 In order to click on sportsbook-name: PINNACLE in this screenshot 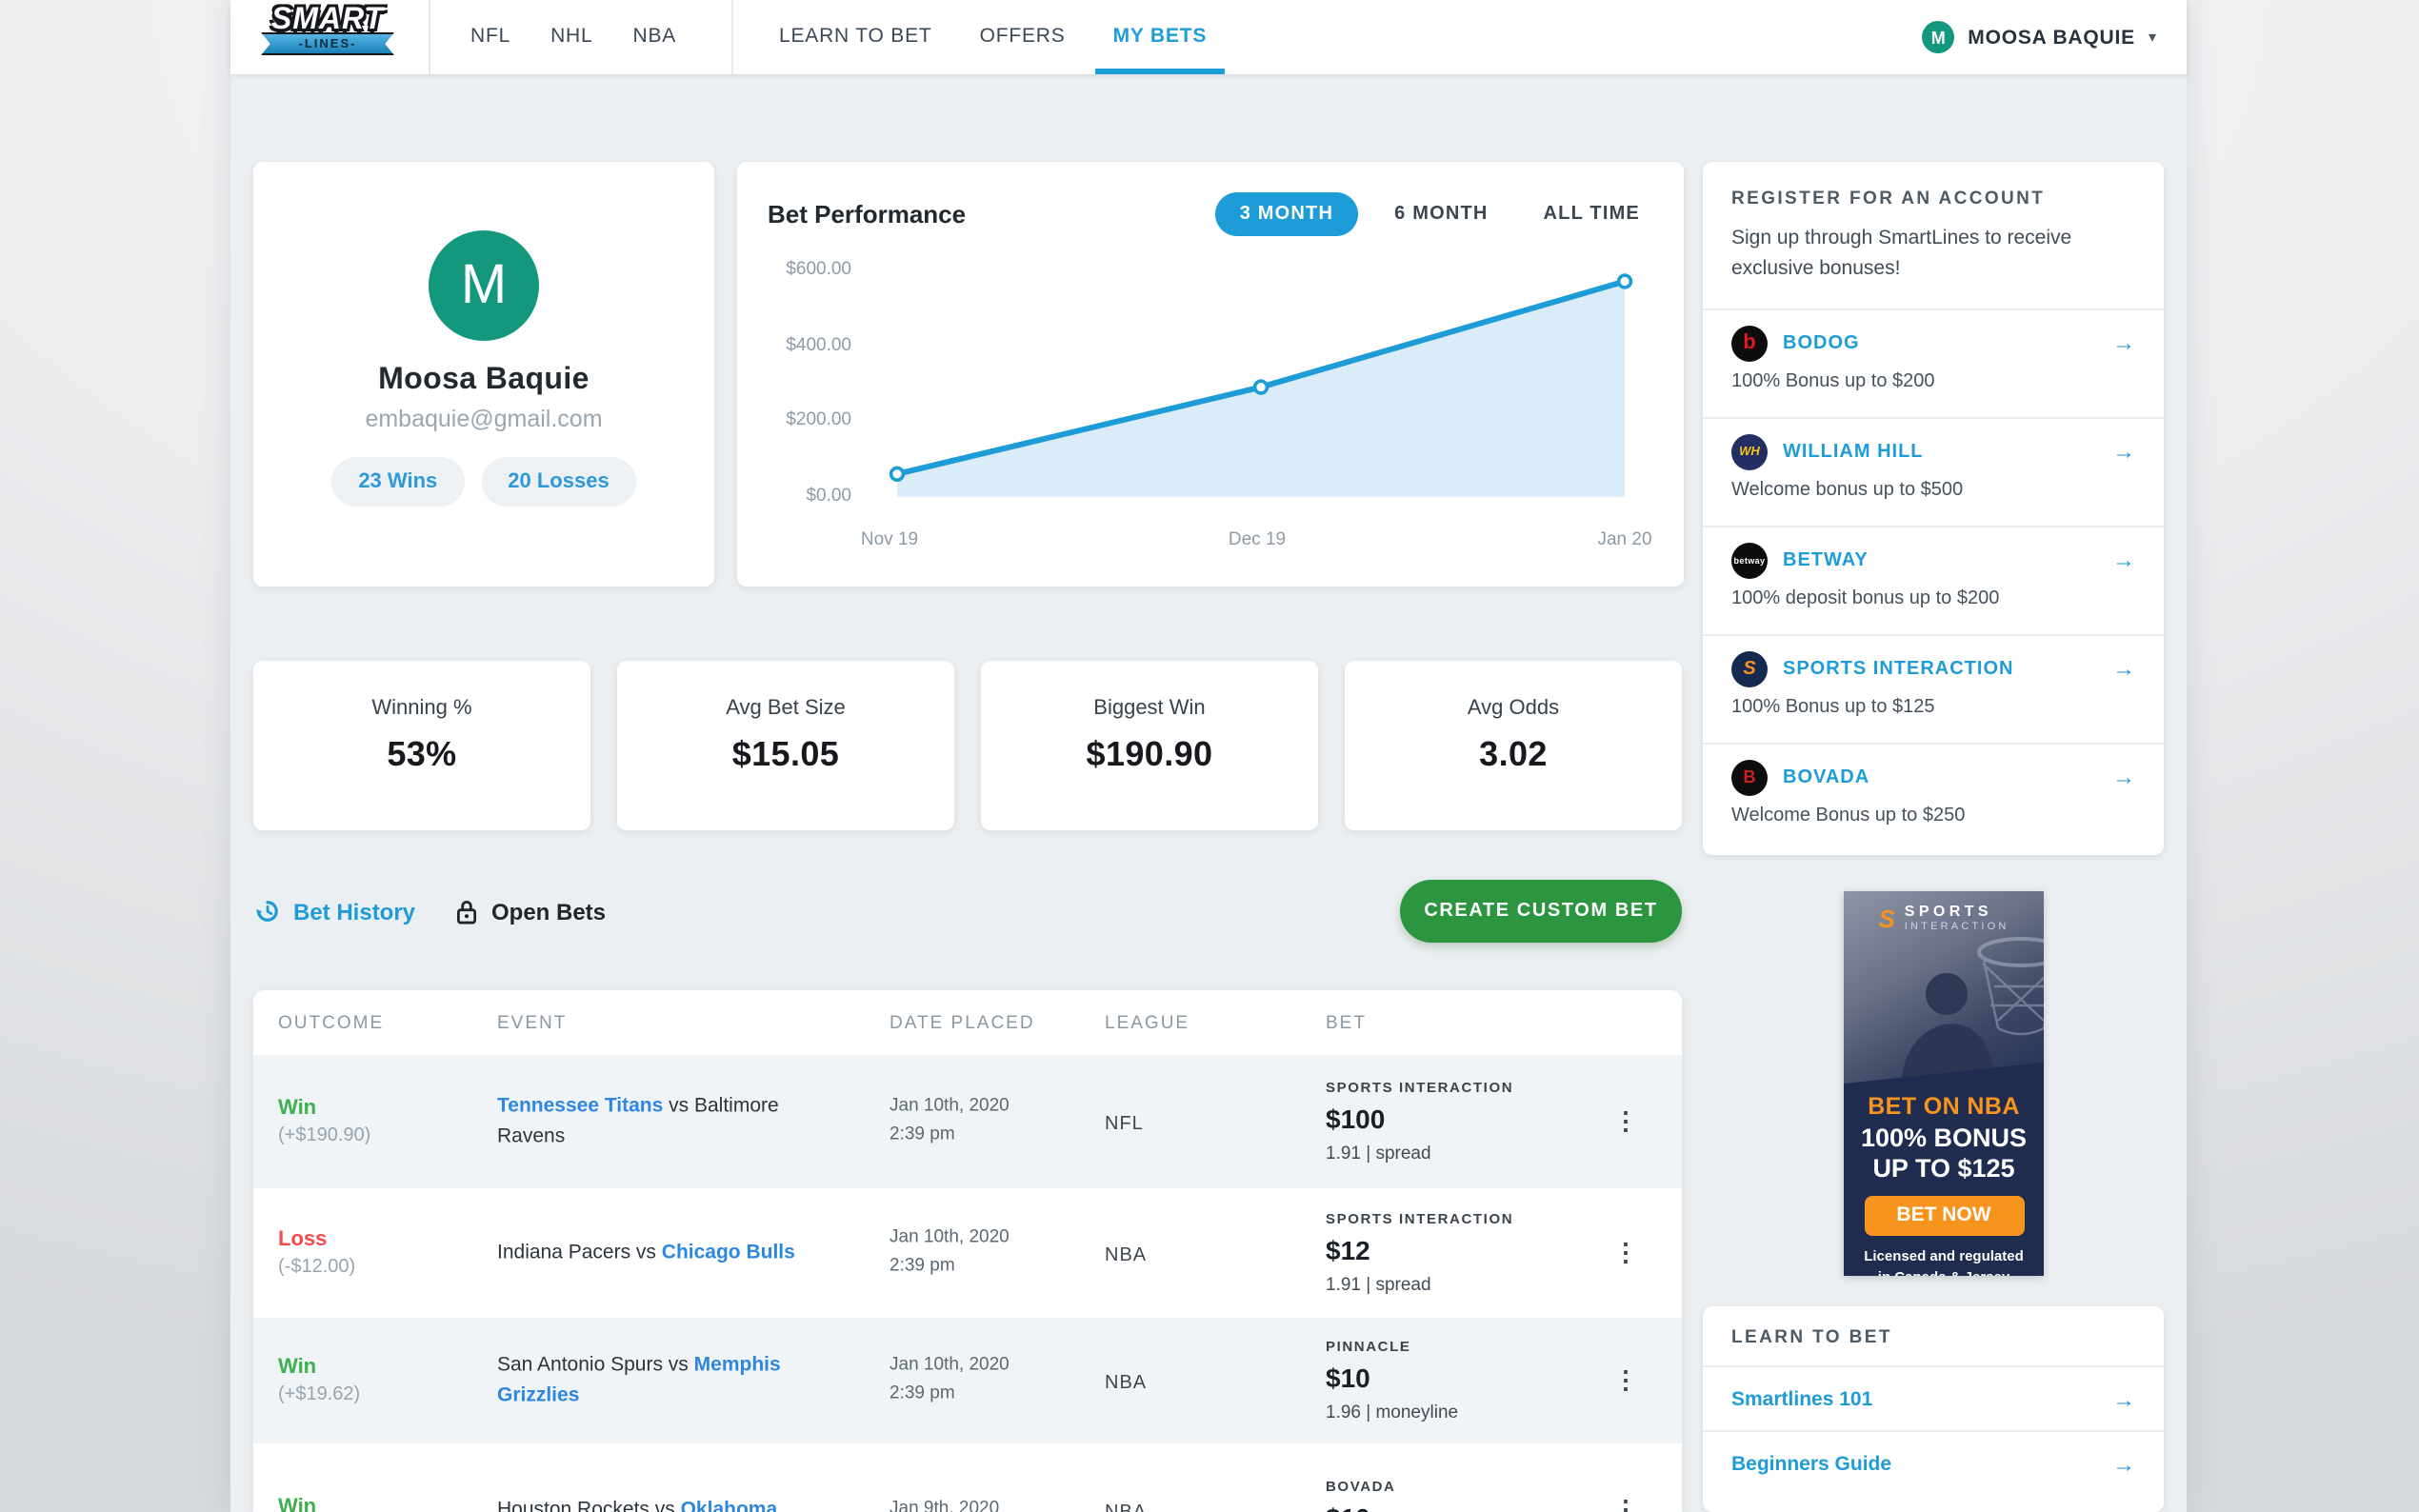, I will do `click(1368, 1346)`.